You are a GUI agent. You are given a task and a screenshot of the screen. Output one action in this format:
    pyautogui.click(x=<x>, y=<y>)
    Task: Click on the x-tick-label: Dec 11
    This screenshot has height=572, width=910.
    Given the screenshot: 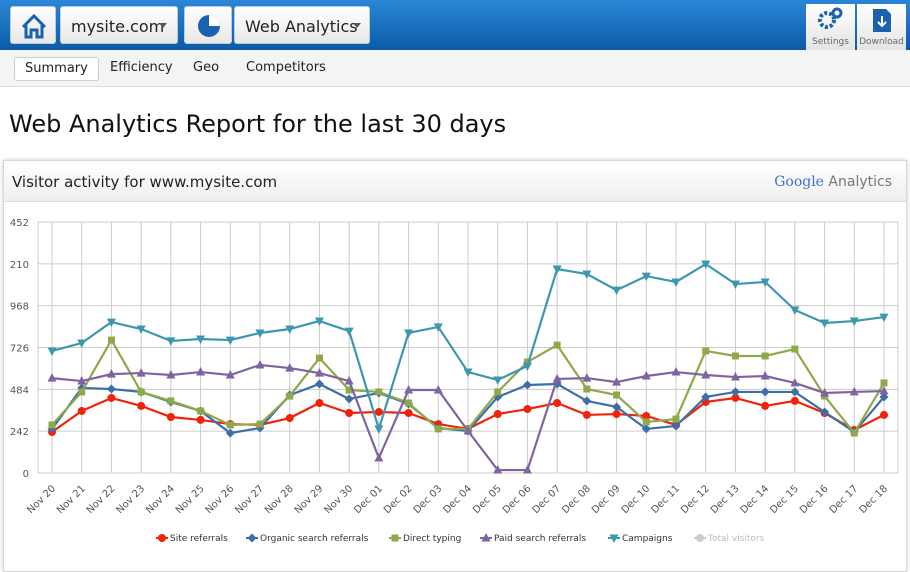 What is the action you would take?
    pyautogui.click(x=665, y=499)
    